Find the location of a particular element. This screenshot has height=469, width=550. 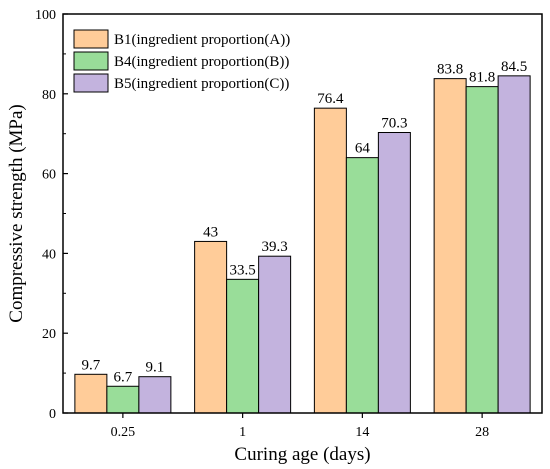

legend-label: B1(ingredient proportion(A)) is located at coordinates (202, 40).